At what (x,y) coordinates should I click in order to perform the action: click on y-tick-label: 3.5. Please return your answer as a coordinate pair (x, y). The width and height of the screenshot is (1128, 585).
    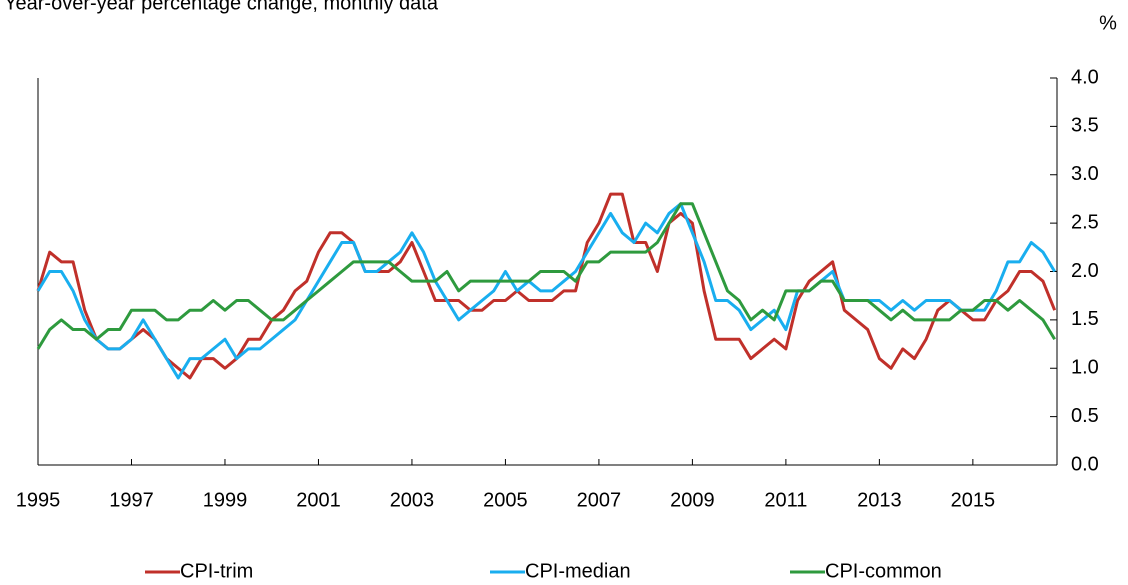
    Looking at the image, I should click on (1085, 126).